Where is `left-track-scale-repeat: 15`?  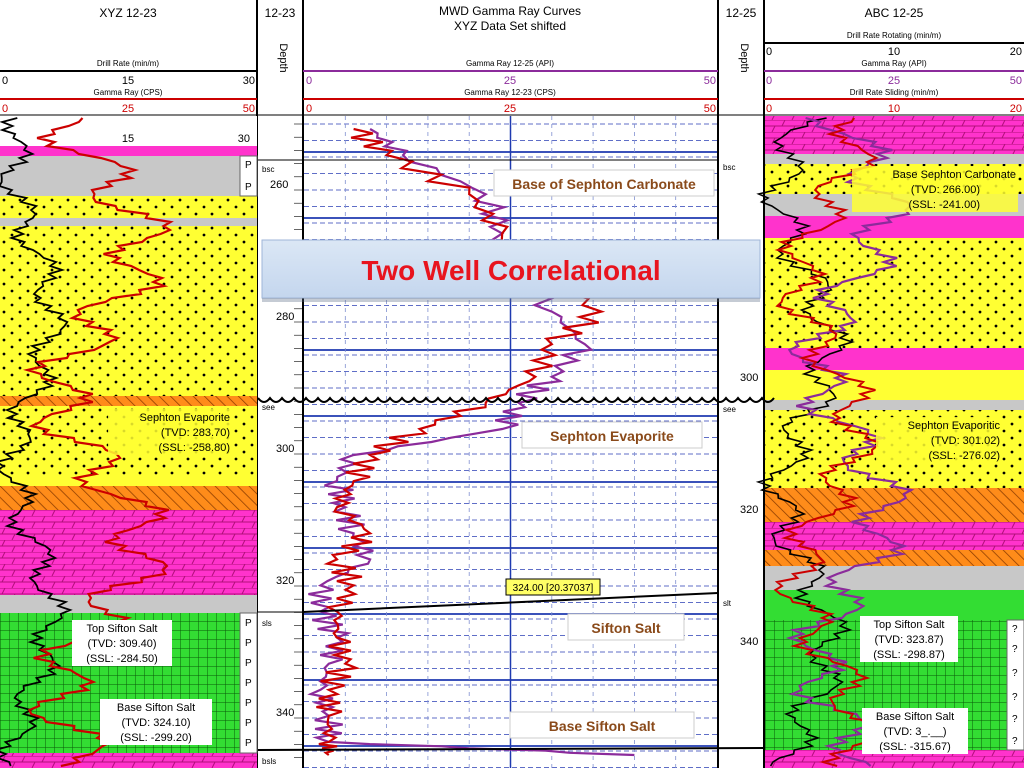 left-track-scale-repeat: 15 is located at coordinates (128, 139).